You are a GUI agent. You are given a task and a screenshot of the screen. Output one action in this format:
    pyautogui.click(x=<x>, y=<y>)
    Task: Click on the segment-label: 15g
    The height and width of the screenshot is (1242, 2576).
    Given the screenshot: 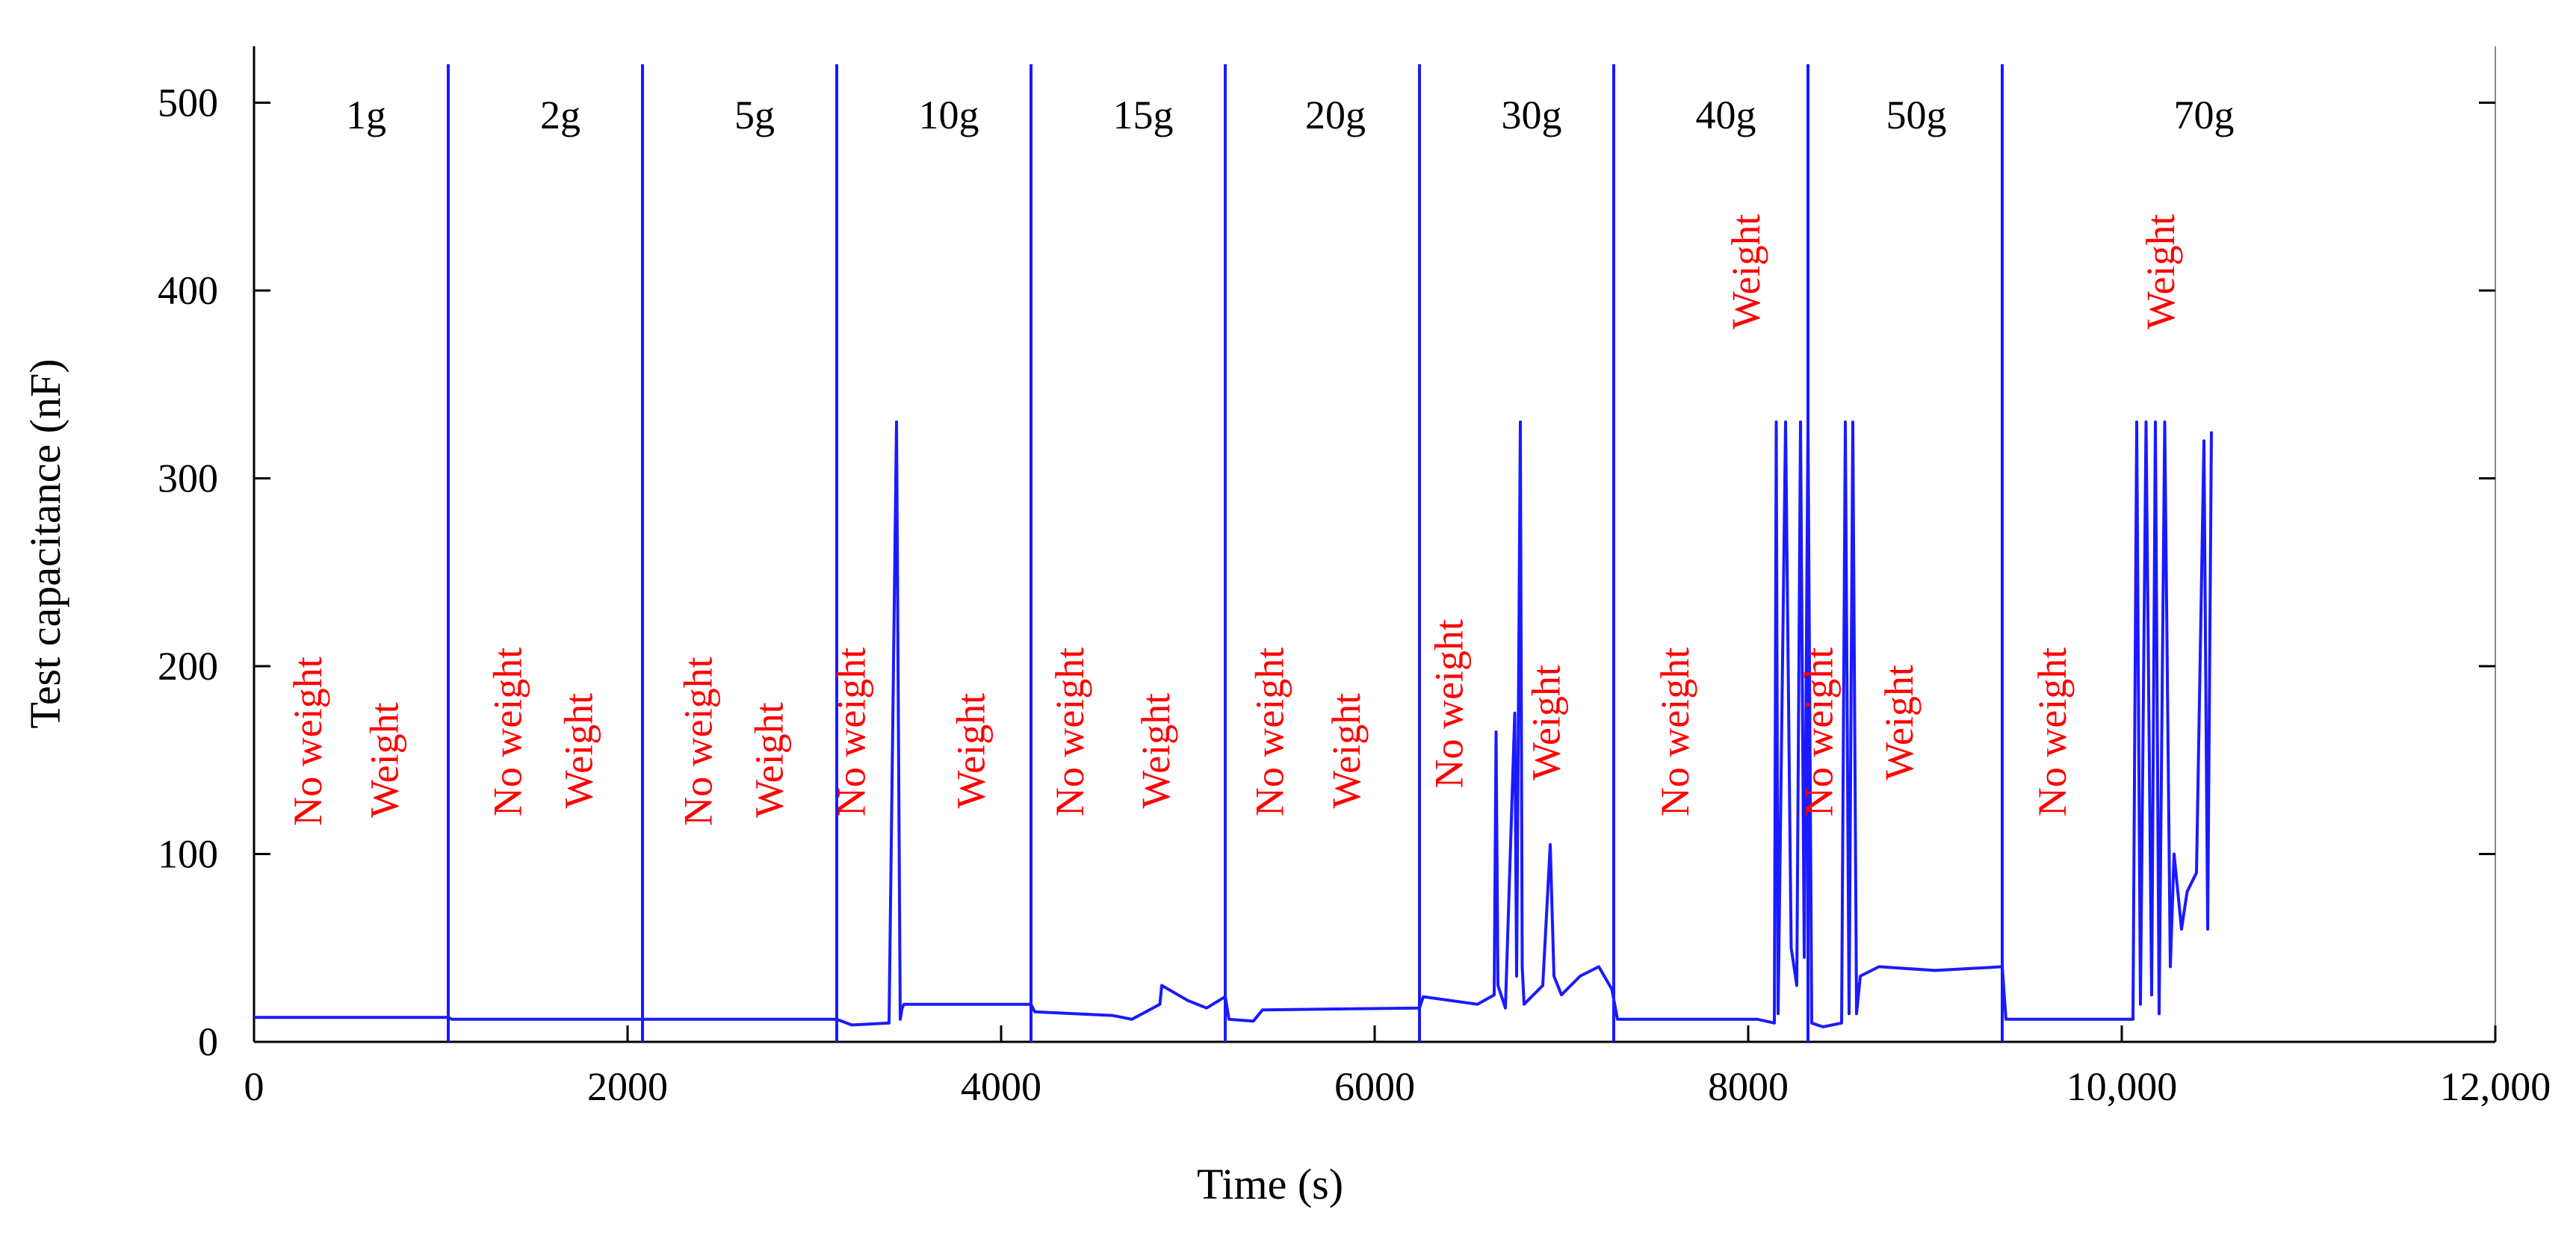 What is the action you would take?
    pyautogui.click(x=1143, y=115)
    